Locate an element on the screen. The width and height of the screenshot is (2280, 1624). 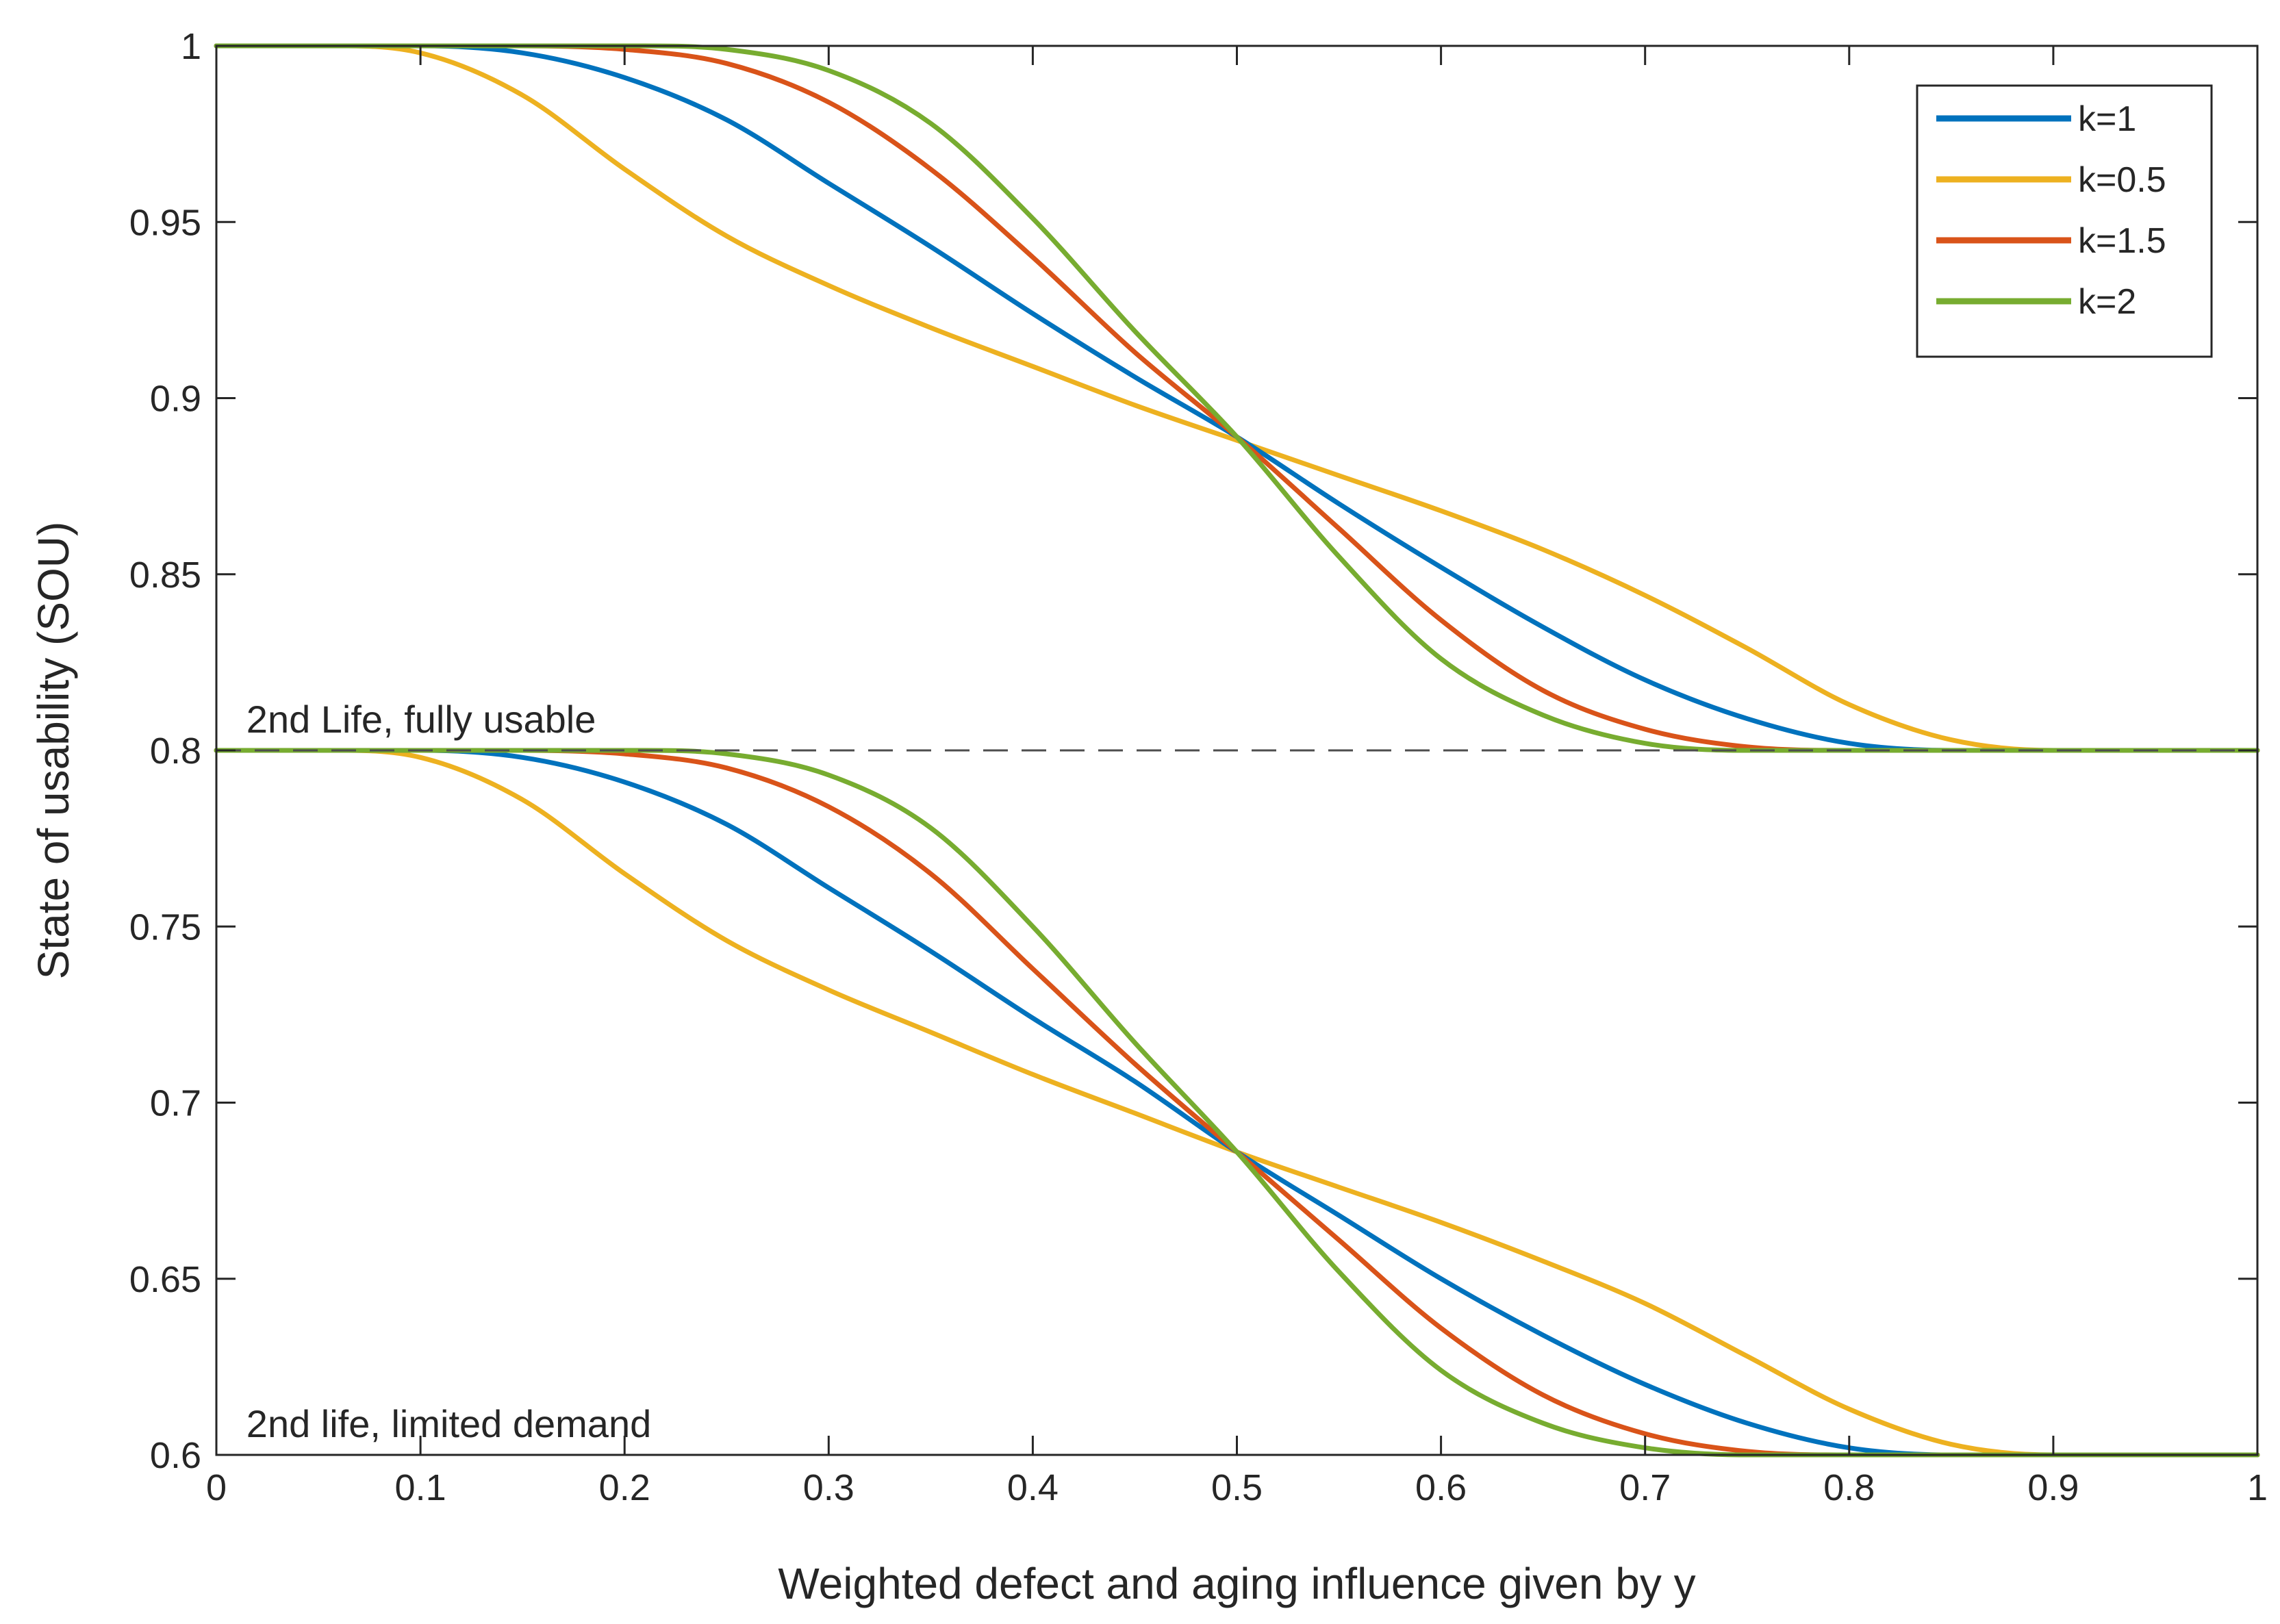
annotation-1: 2nd life, limited demand is located at coordinates (448, 1423).